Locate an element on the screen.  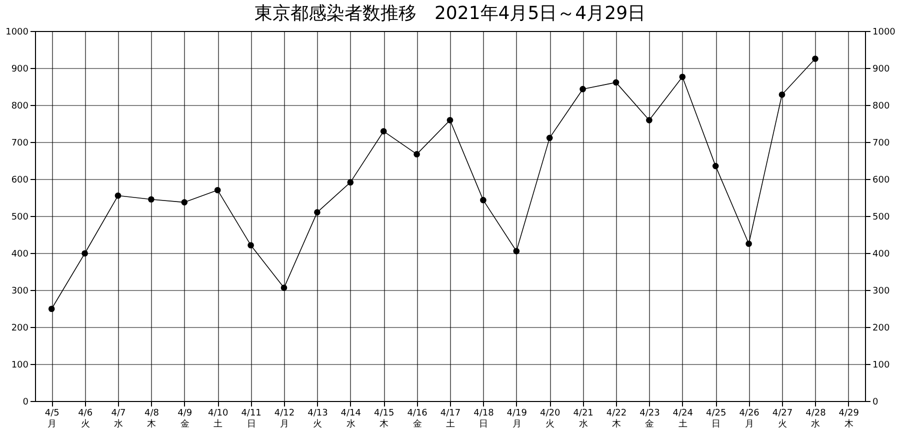
y-tick-label: 200 is located at coordinates (20, 329).